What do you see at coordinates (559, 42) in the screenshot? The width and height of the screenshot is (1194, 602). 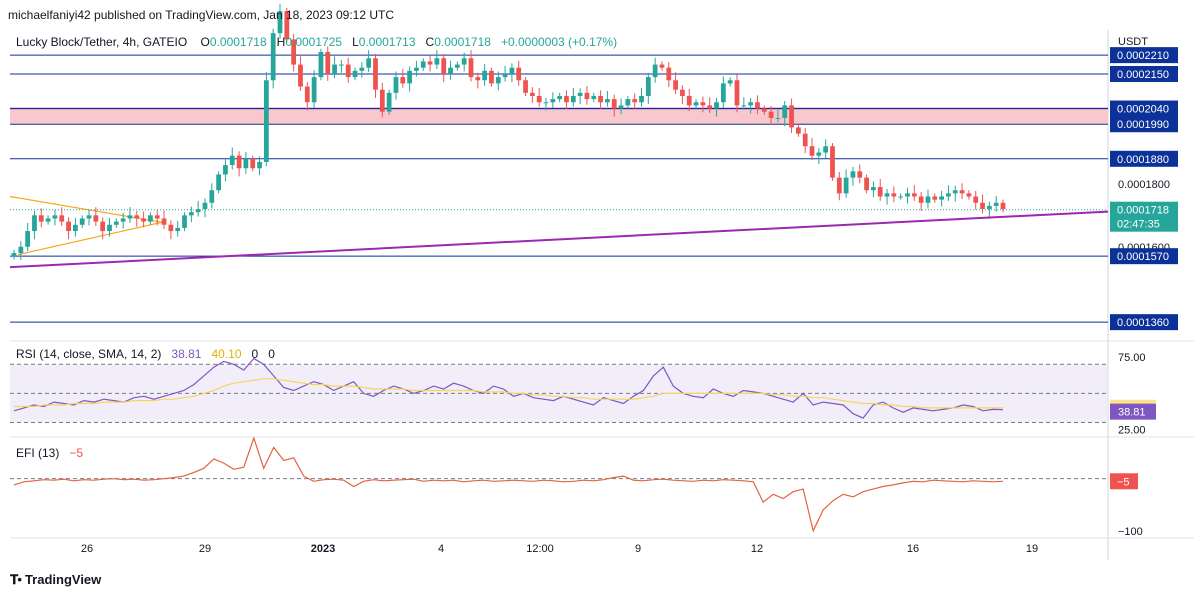 I see `change-value: +0.0000003 (+0.17%)` at bounding box center [559, 42].